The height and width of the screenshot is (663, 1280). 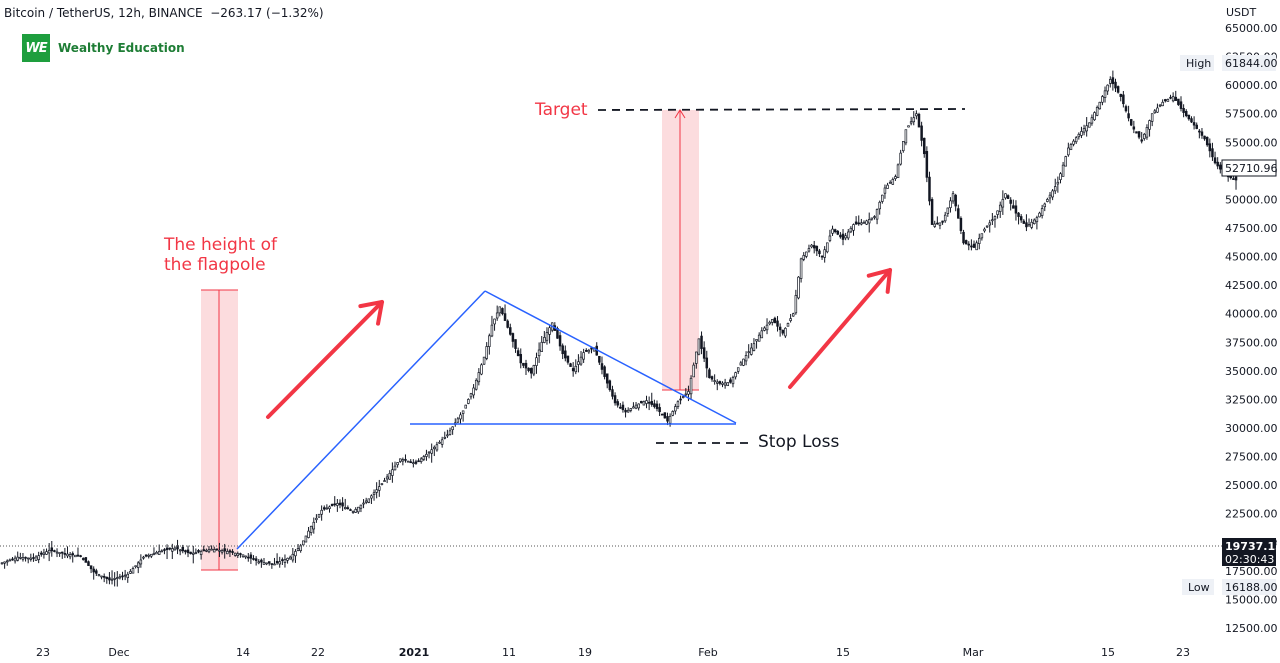 I want to click on x-tick-label: 15, so click(x=1108, y=652).